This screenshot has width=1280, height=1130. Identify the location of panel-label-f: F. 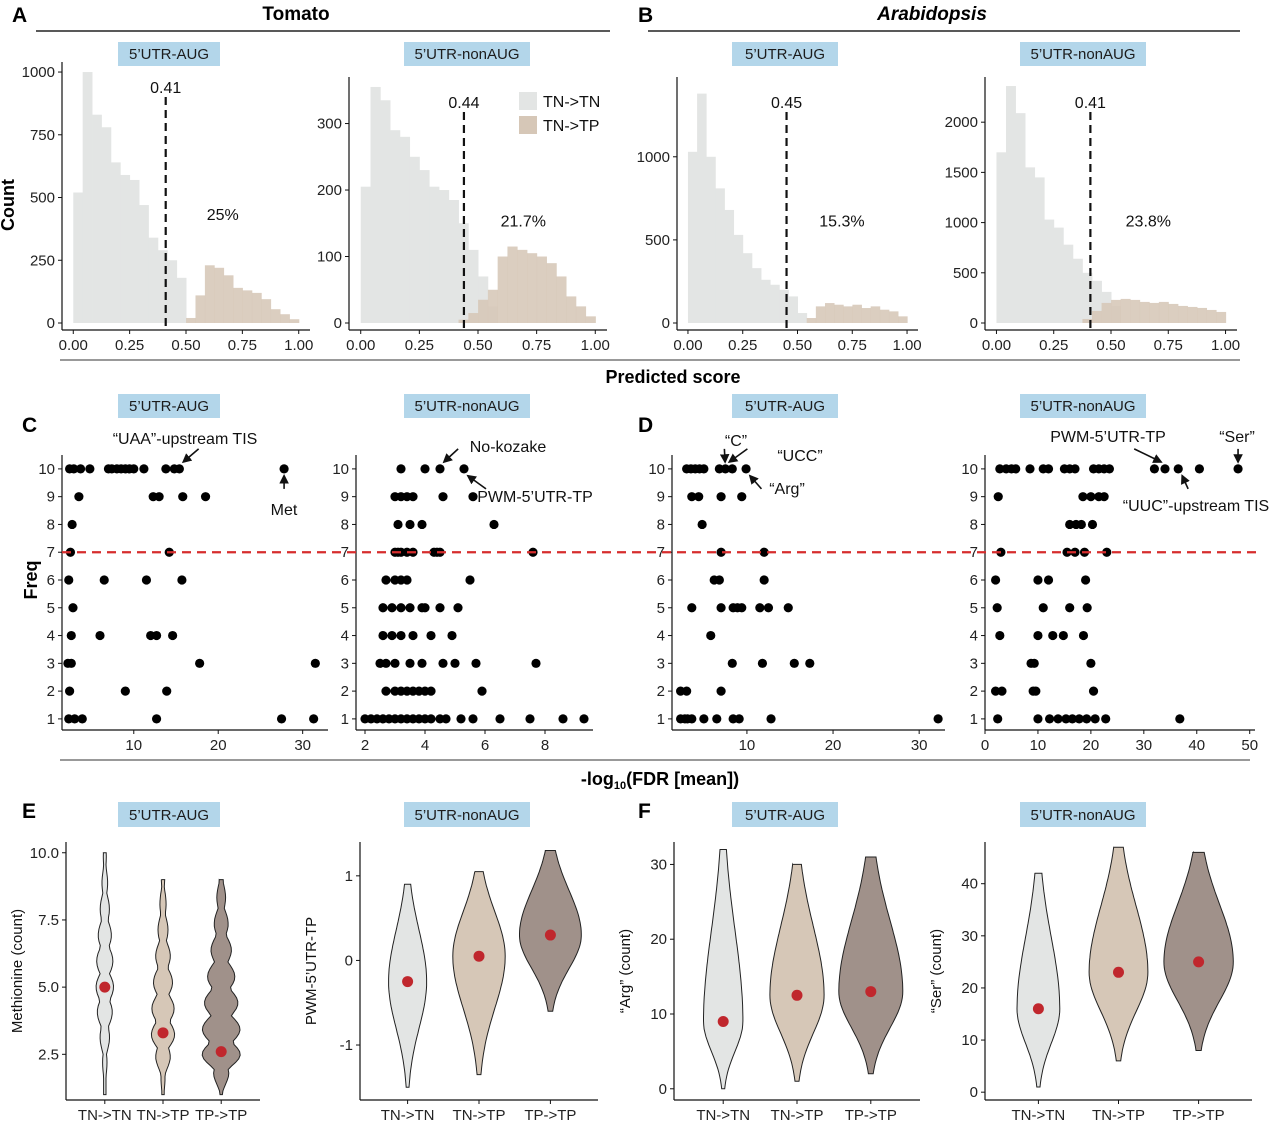
(644, 811).